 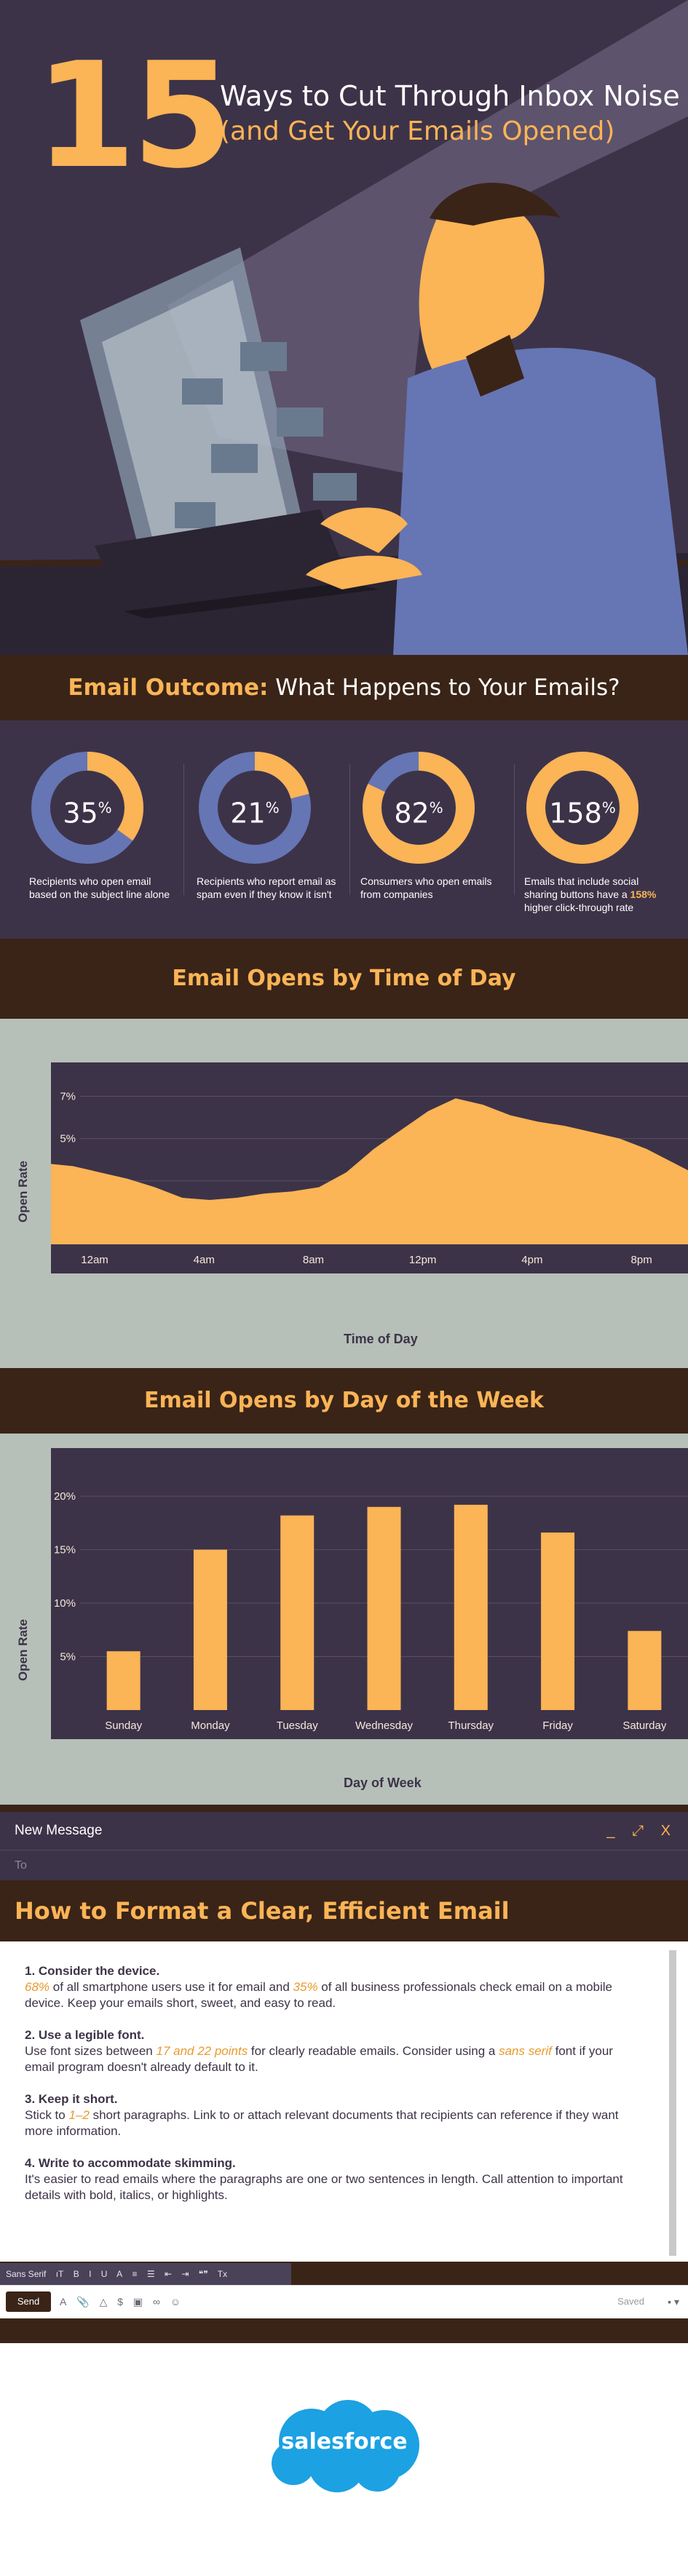 What do you see at coordinates (412, 814) in the screenshot?
I see `stat-value: 82` at bounding box center [412, 814].